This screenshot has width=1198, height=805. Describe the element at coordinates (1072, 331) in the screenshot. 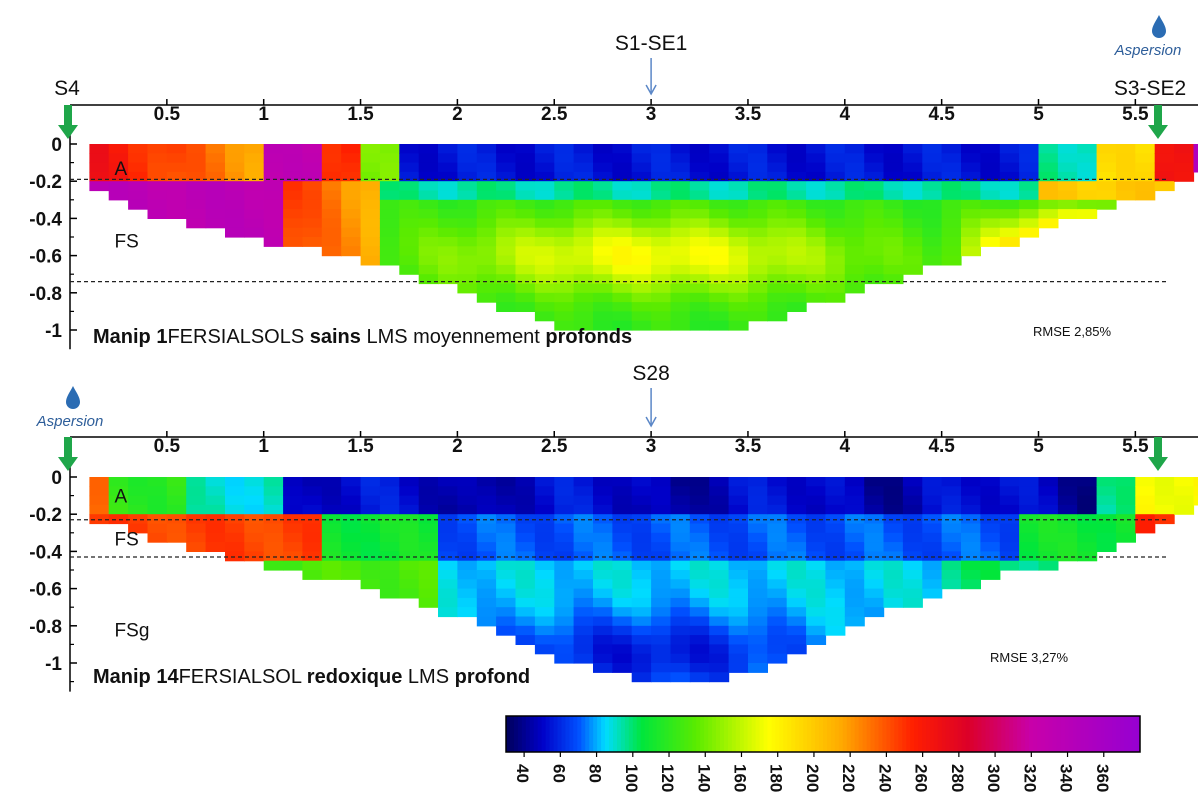

I see `rmse-label: RMSE 2,85%` at that location.